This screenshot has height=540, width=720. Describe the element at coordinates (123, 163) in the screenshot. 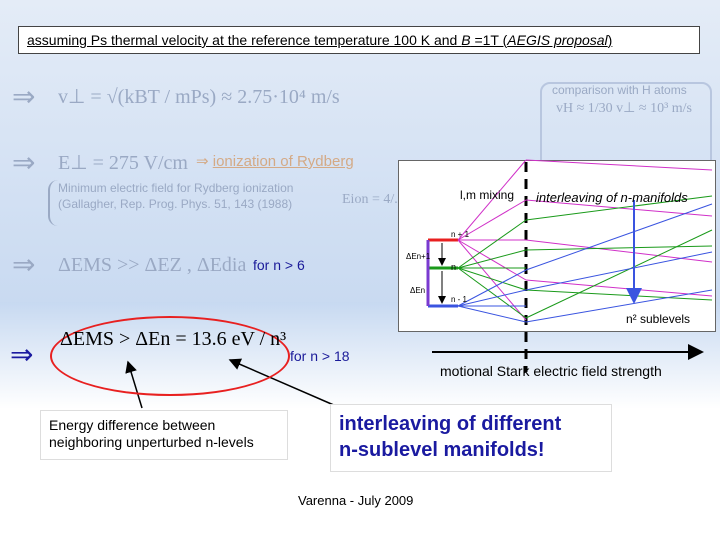

I see `field-equation: E⊥ = 275 V/cm` at that location.